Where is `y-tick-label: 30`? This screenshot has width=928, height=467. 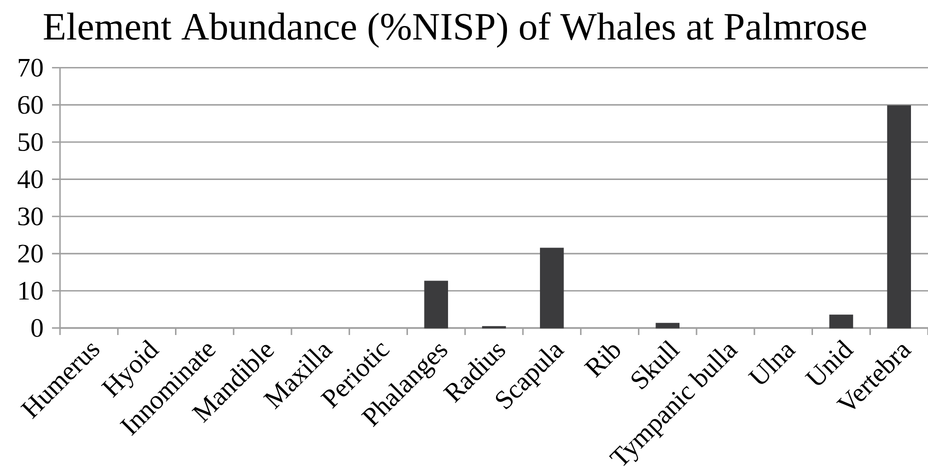 y-tick-label: 30 is located at coordinates (30, 216).